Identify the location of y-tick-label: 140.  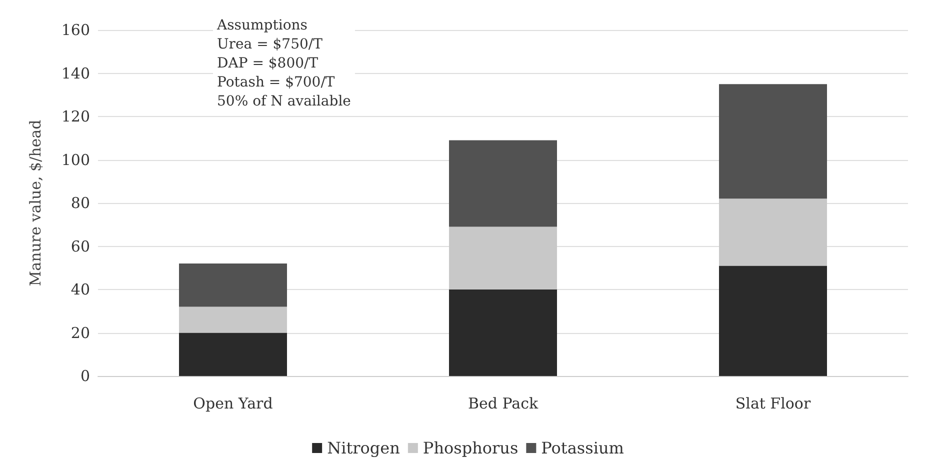
(75, 73).